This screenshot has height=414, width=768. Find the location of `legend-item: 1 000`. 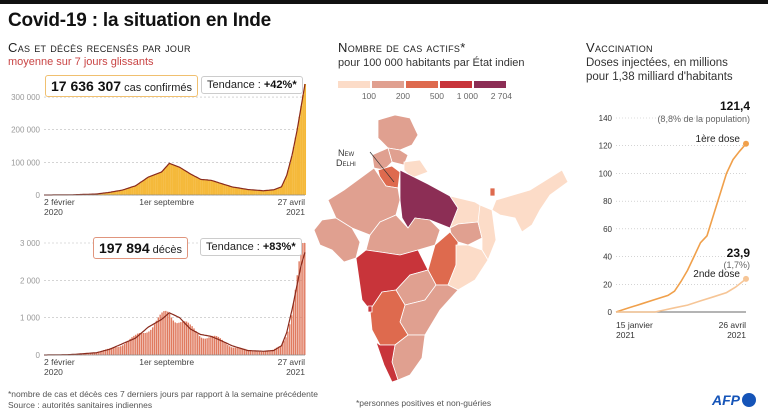

legend-item: 1 000 is located at coordinates (459, 91).